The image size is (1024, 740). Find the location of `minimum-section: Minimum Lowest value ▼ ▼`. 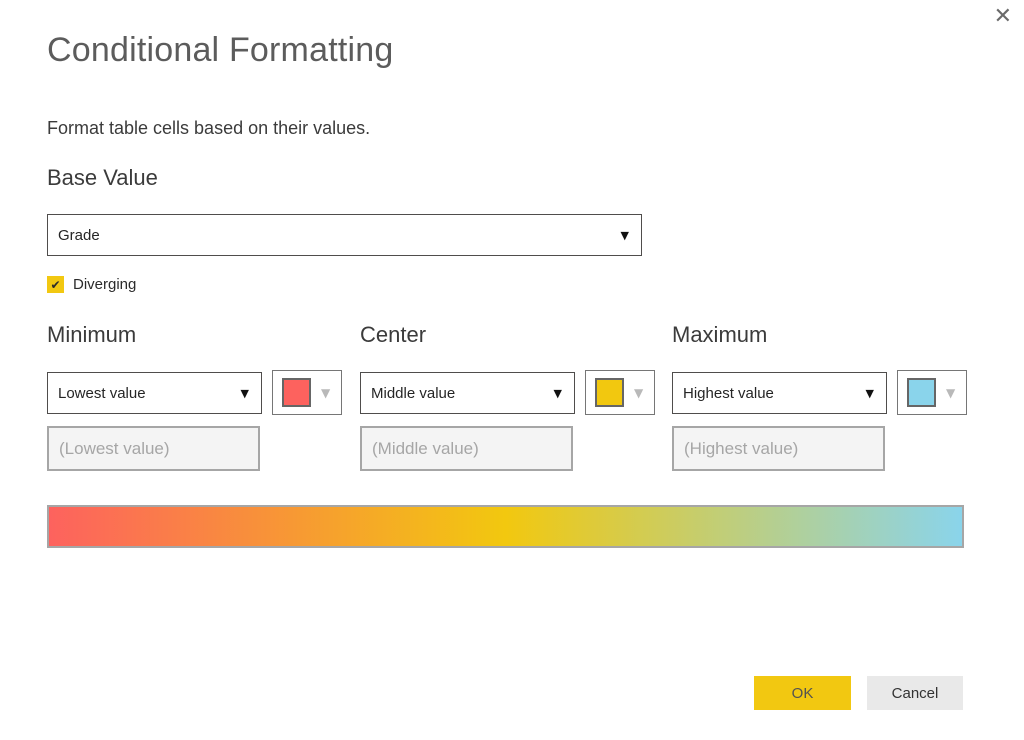

minimum-section: Minimum Lowest value ▼ ▼ is located at coordinates (197, 399).